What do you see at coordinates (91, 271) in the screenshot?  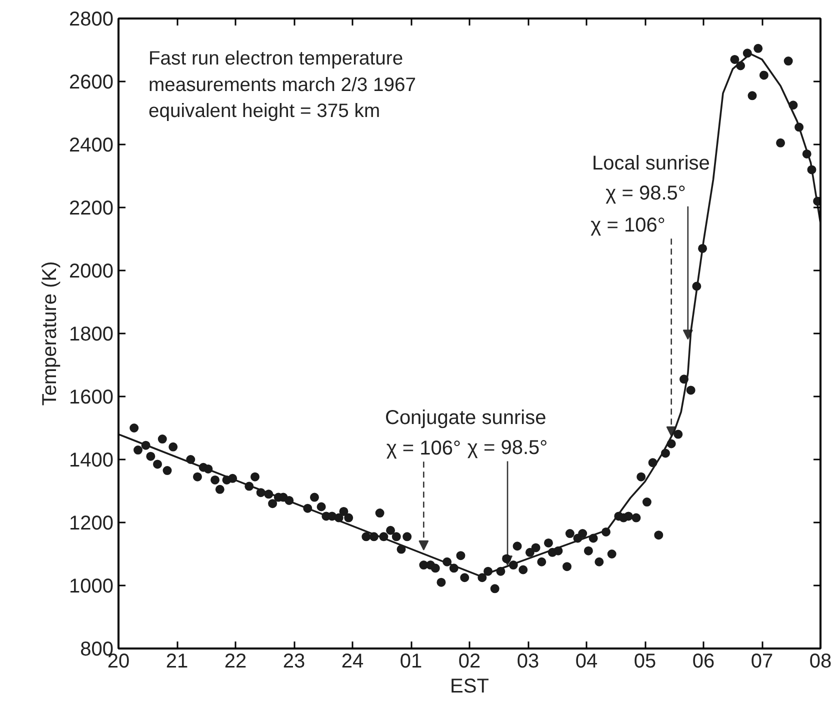 I see `y-tick-label: 2000` at bounding box center [91, 271].